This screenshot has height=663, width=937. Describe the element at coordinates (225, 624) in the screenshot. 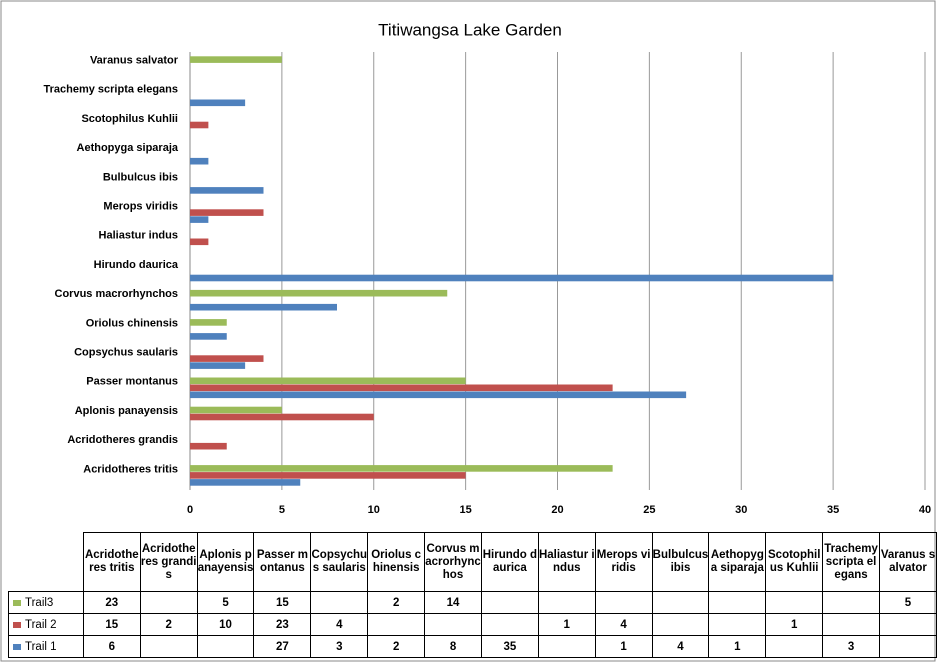

I see `table-cell: 10` at that location.